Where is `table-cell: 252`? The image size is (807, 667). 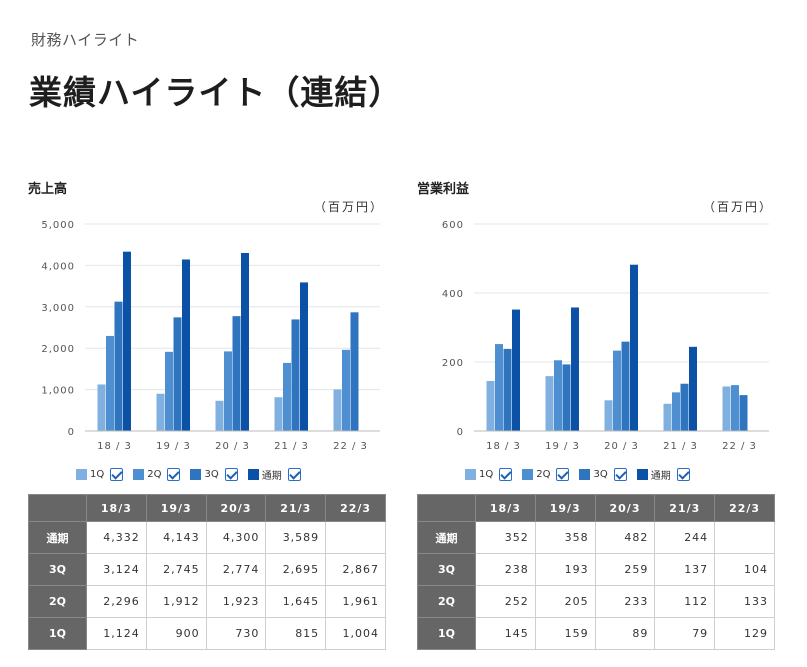 table-cell: 252 is located at coordinates (505, 601).